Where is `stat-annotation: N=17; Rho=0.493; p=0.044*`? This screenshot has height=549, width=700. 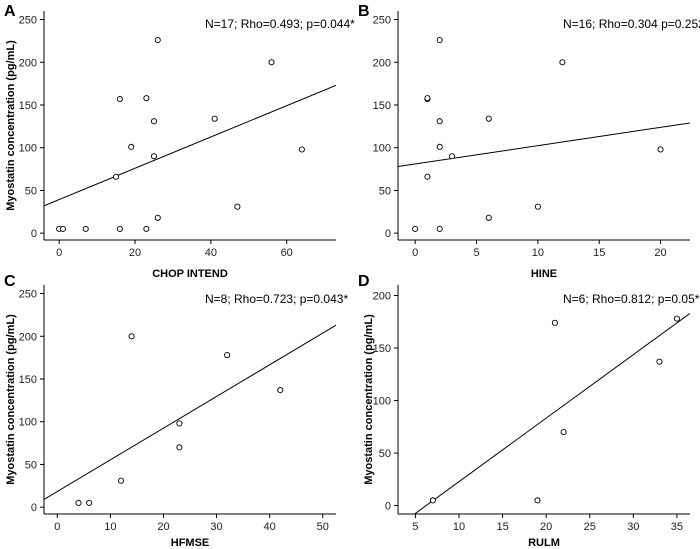 stat-annotation: N=17; Rho=0.493; p=0.044* is located at coordinates (280, 24).